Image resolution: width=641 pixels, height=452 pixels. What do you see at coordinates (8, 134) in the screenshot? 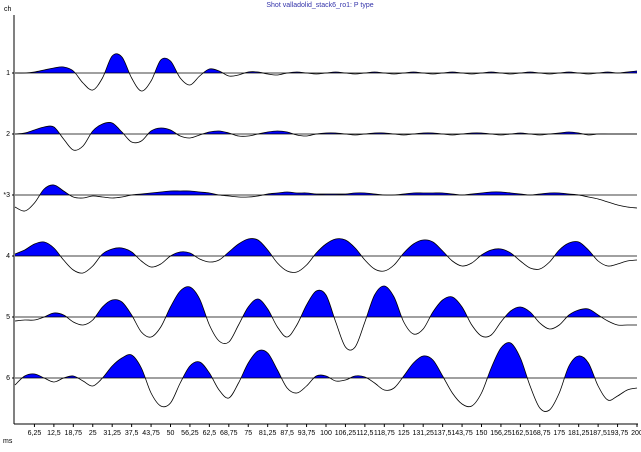
I see `channel-label: 2` at bounding box center [8, 134].